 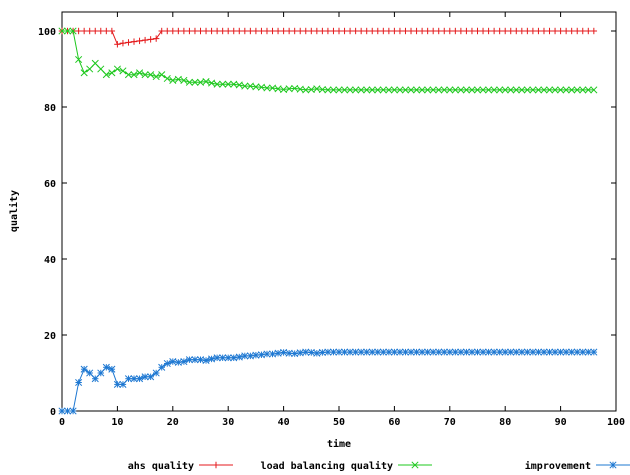 What do you see at coordinates (62, 422) in the screenshot?
I see `x-tick-label: 0` at bounding box center [62, 422].